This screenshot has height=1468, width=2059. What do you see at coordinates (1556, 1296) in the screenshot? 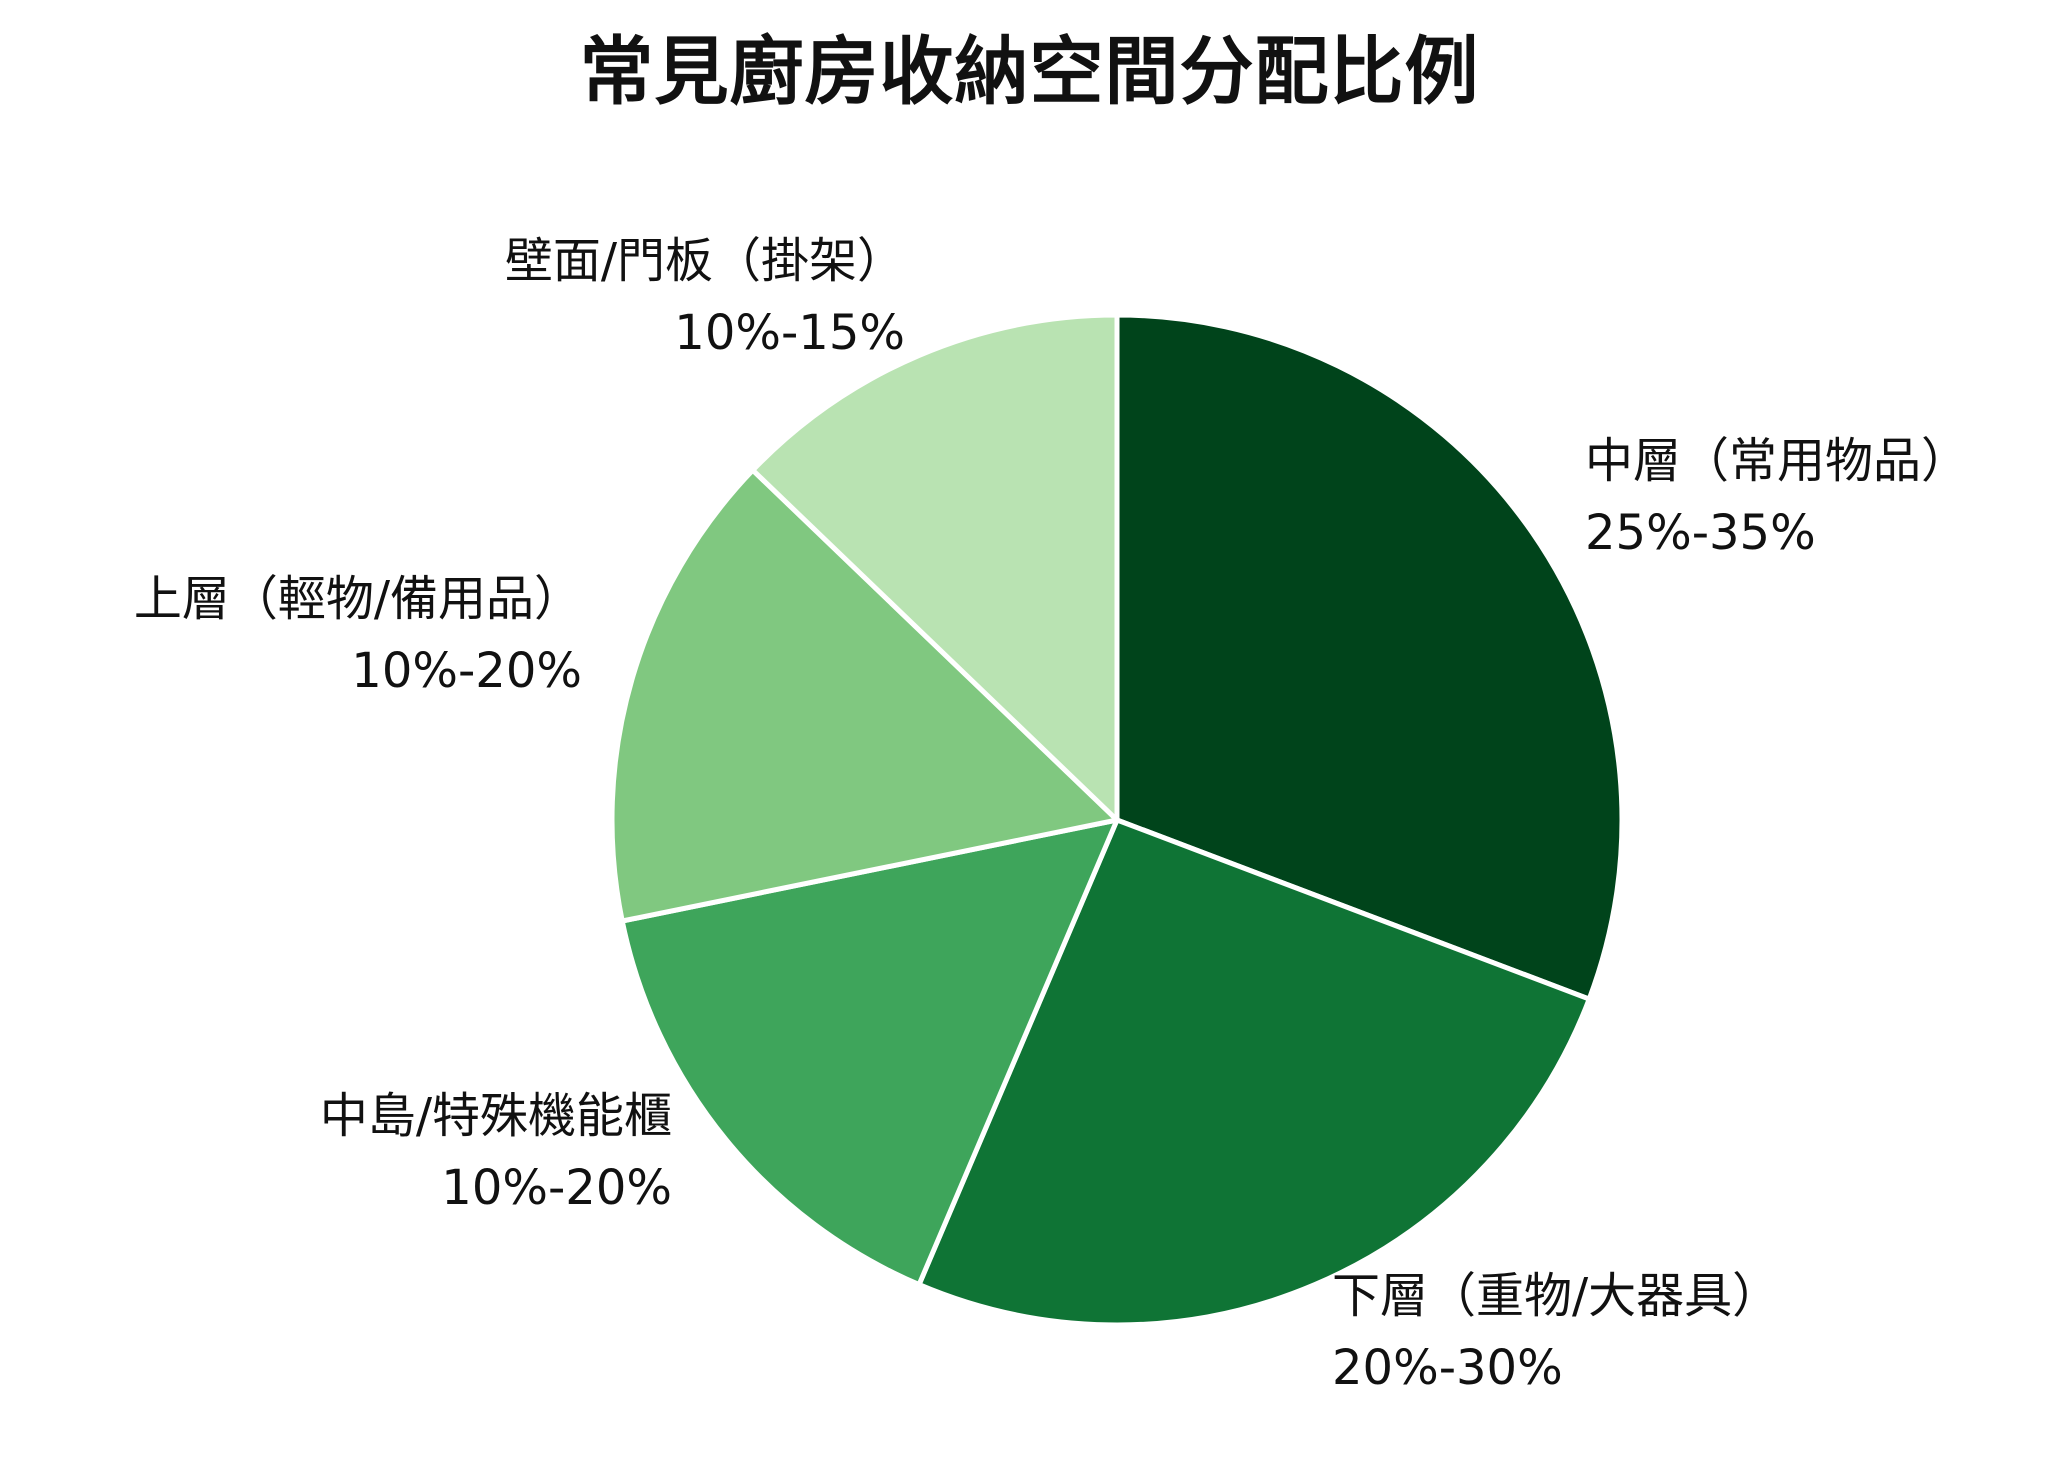
I see `slice-label-name: 下層（重物/大器具）` at bounding box center [1556, 1296].